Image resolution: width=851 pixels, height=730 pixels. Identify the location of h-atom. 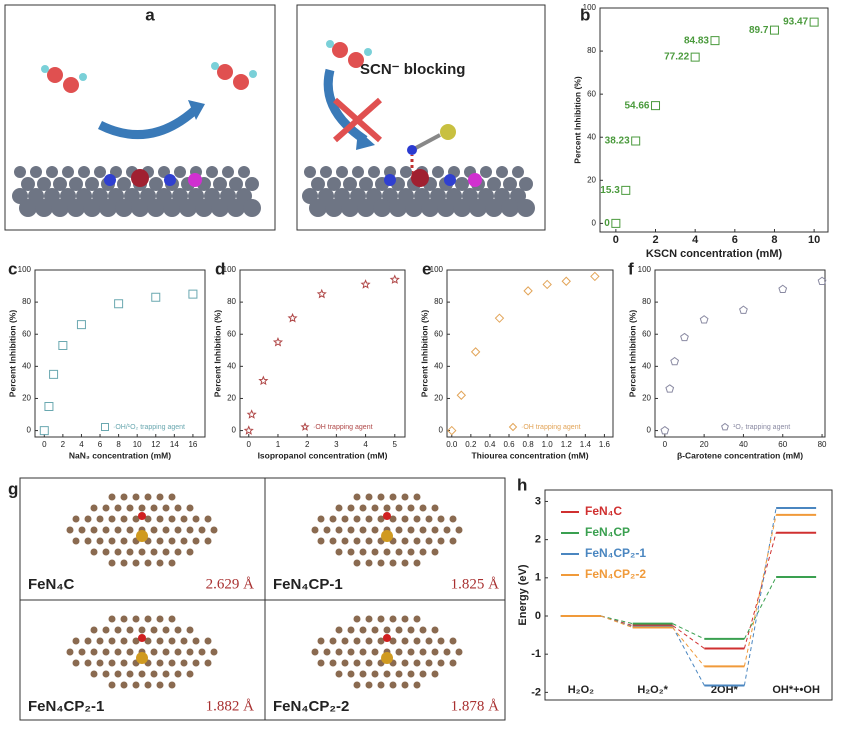
(45, 69).